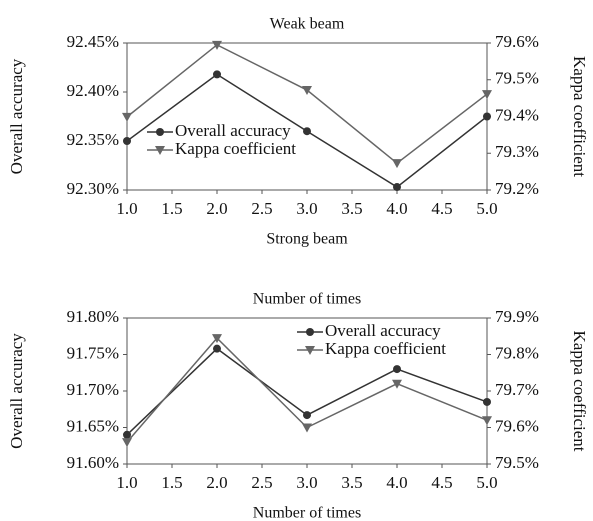 Image resolution: width=593 pixels, height=521 pixels. Describe the element at coordinates (93, 425) in the screenshot. I see `y-tick-label: 91.65%` at that location.